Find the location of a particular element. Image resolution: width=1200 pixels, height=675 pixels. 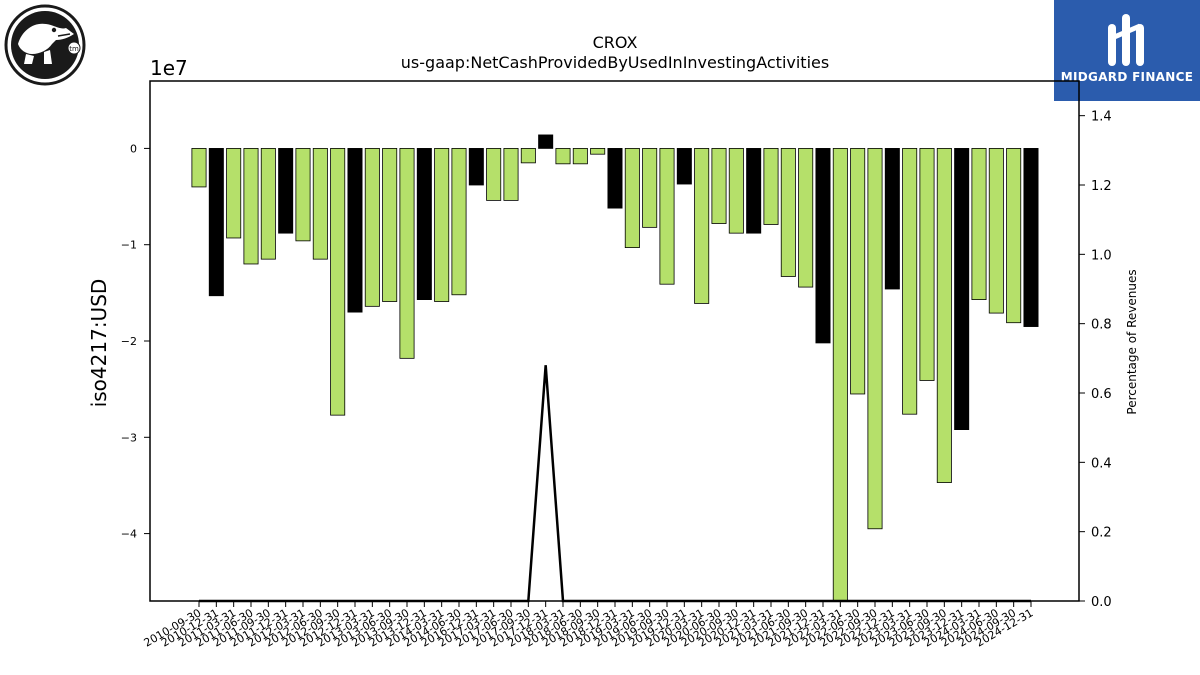

y-tick-label: −3 is located at coordinates (129, 437).